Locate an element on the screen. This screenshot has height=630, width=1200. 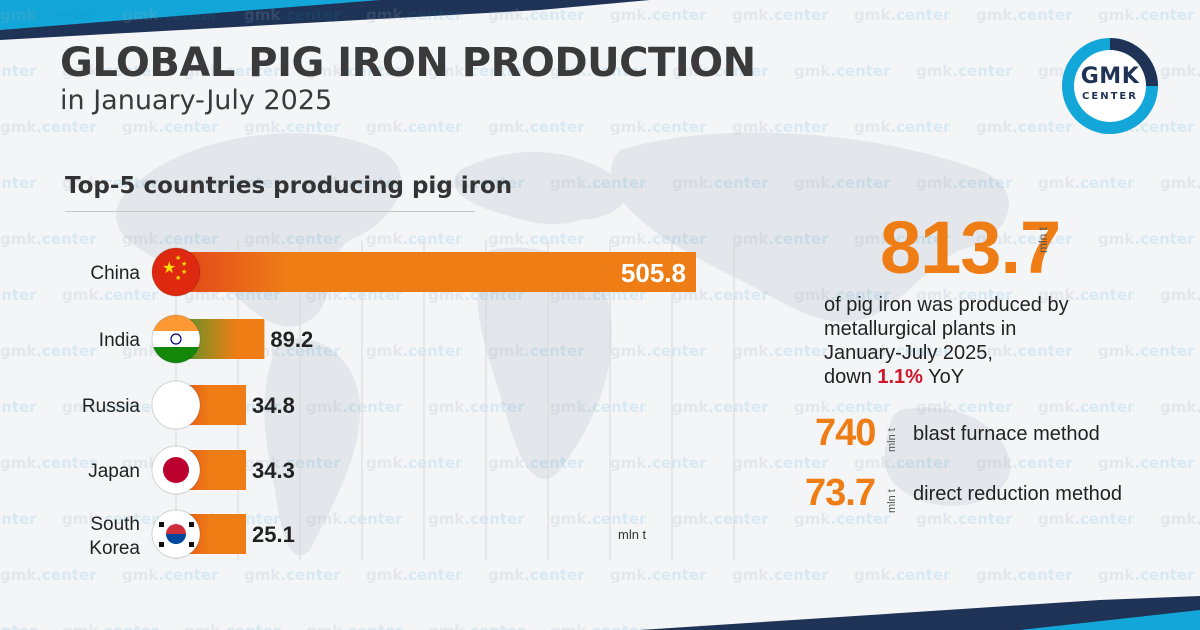
china-flag-icon: ★★★★★ is located at coordinates (176, 272).